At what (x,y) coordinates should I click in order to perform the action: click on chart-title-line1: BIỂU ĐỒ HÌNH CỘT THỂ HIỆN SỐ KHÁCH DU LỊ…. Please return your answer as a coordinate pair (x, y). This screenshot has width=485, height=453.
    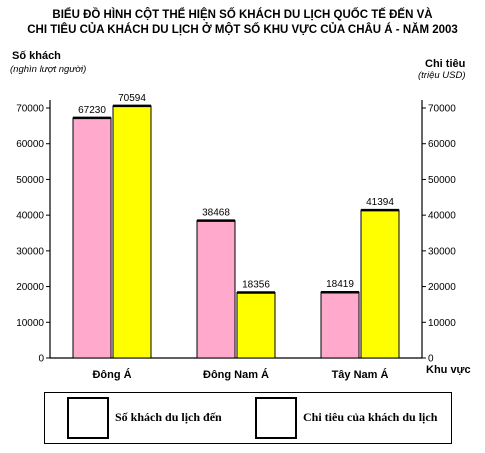
    Looking at the image, I should click on (242, 15).